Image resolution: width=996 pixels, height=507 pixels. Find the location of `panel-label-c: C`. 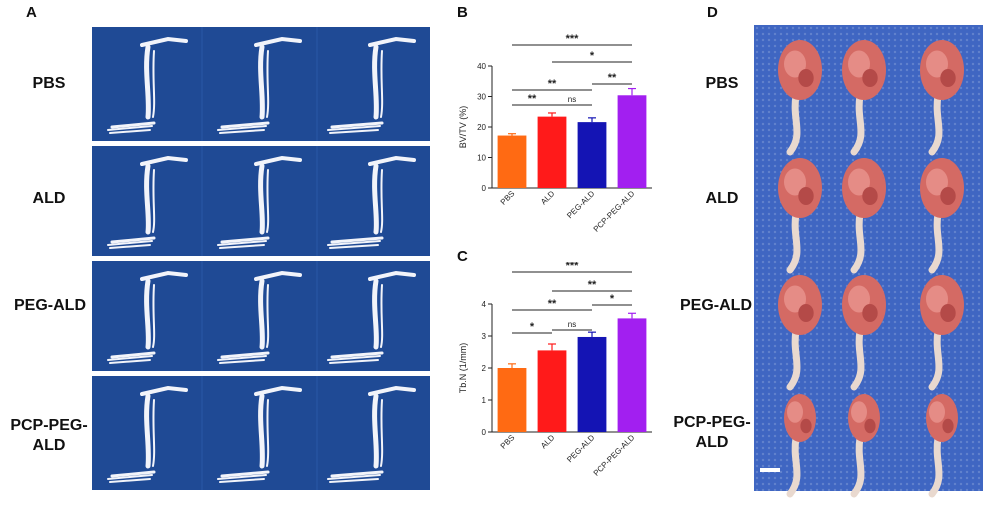

panel-label-c: C is located at coordinates (462, 256).